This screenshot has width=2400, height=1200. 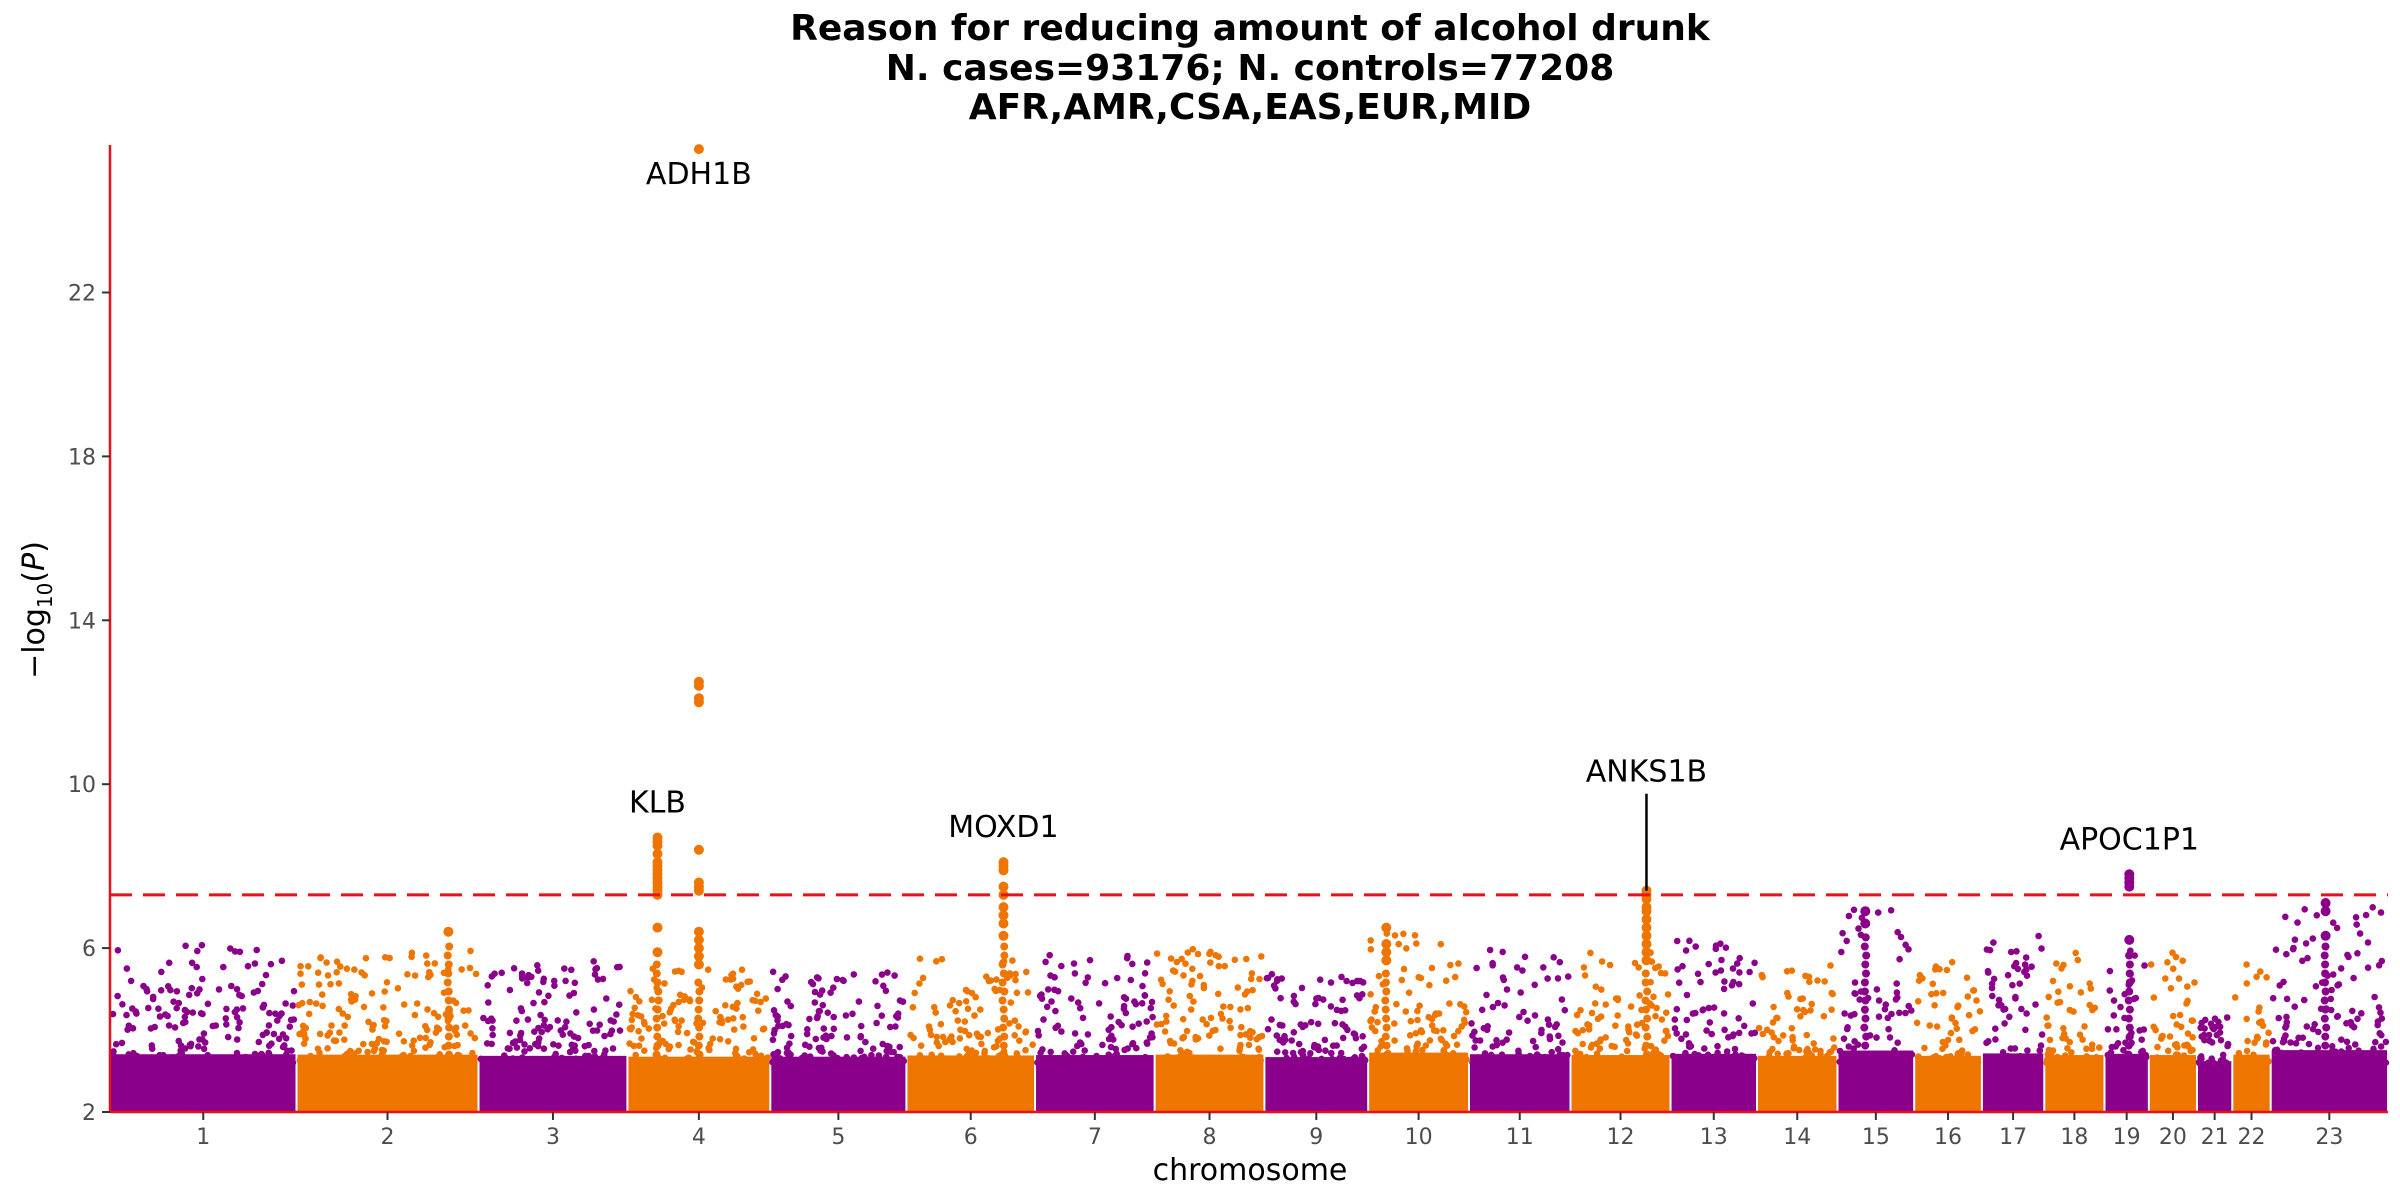 What do you see at coordinates (2013, 1137) in the screenshot?
I see `x-tick-label-chr17: 17` at bounding box center [2013, 1137].